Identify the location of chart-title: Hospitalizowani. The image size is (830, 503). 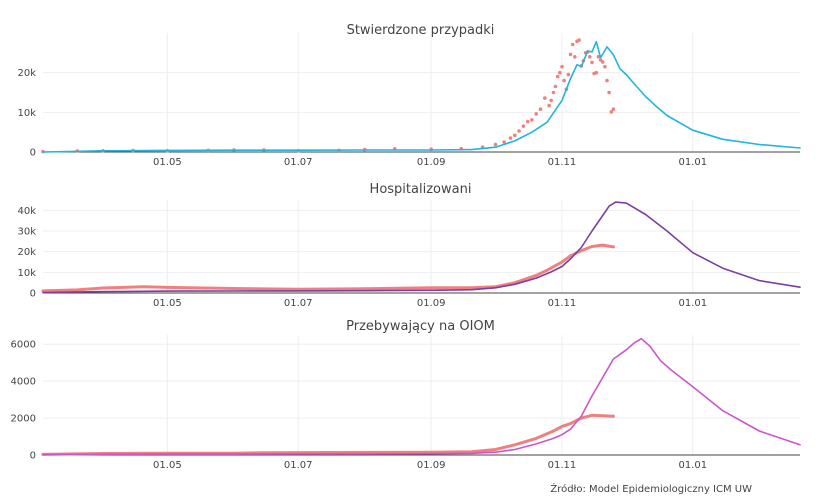
(421, 189).